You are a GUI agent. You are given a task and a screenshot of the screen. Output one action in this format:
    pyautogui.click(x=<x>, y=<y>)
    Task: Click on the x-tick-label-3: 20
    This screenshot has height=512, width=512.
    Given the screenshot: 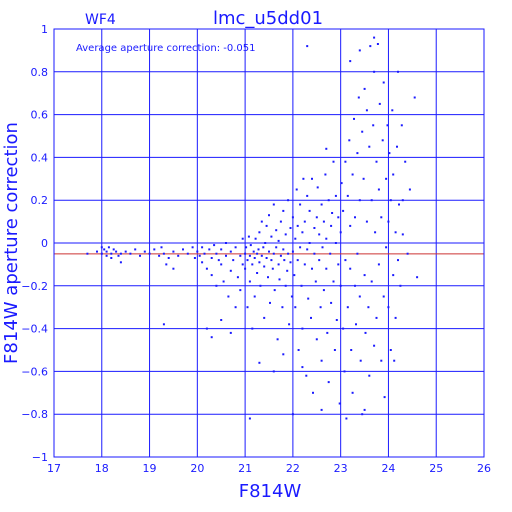 What is the action you would take?
    pyautogui.click(x=197, y=468)
    